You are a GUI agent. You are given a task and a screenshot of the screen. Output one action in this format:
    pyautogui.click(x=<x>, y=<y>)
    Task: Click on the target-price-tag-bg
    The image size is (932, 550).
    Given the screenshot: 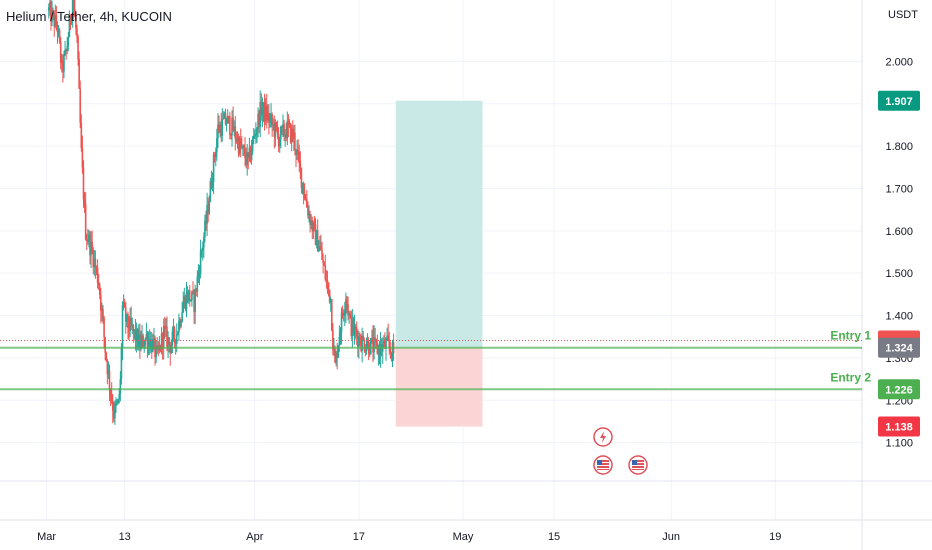 What is the action you would take?
    pyautogui.click(x=899, y=100)
    